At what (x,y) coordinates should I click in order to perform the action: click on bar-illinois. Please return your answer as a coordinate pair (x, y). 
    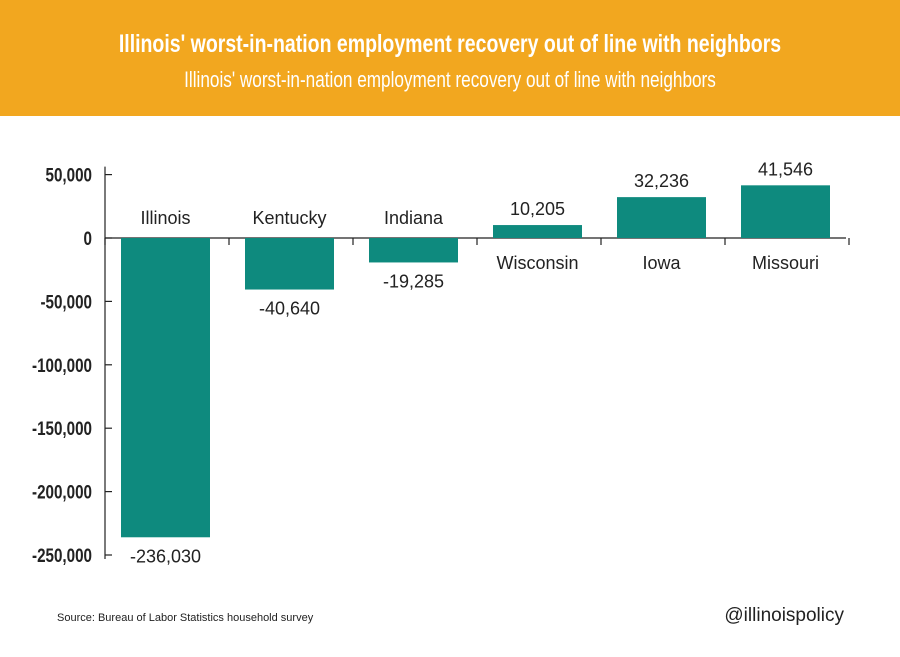
    Looking at the image, I should click on (165, 388).